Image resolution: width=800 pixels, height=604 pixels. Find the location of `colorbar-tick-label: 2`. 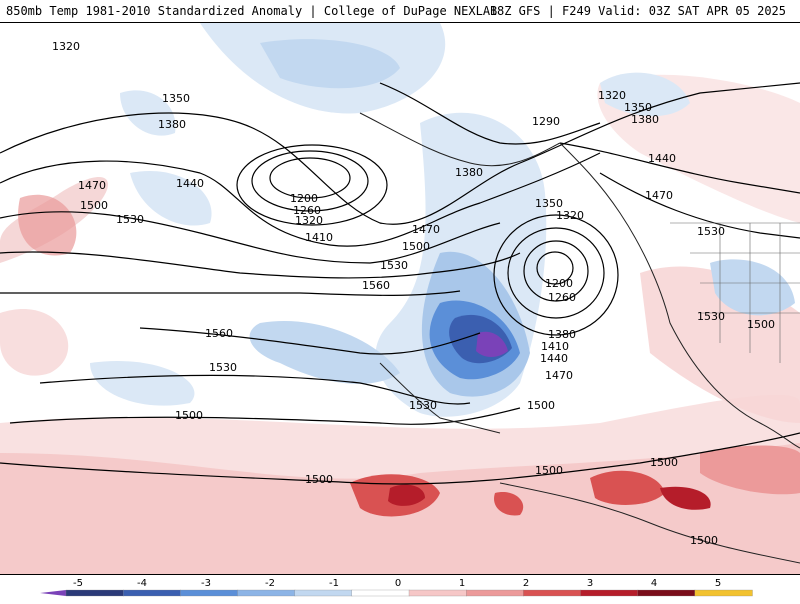

colorbar-tick-label: 2 is located at coordinates (526, 583).